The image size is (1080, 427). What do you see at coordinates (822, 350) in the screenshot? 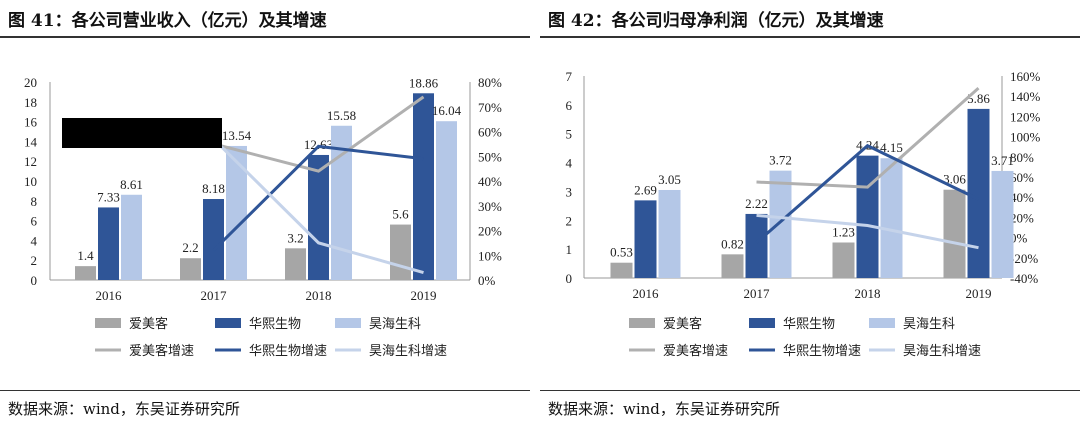
I see `legend-label: 华熙生物增速` at bounding box center [822, 350].